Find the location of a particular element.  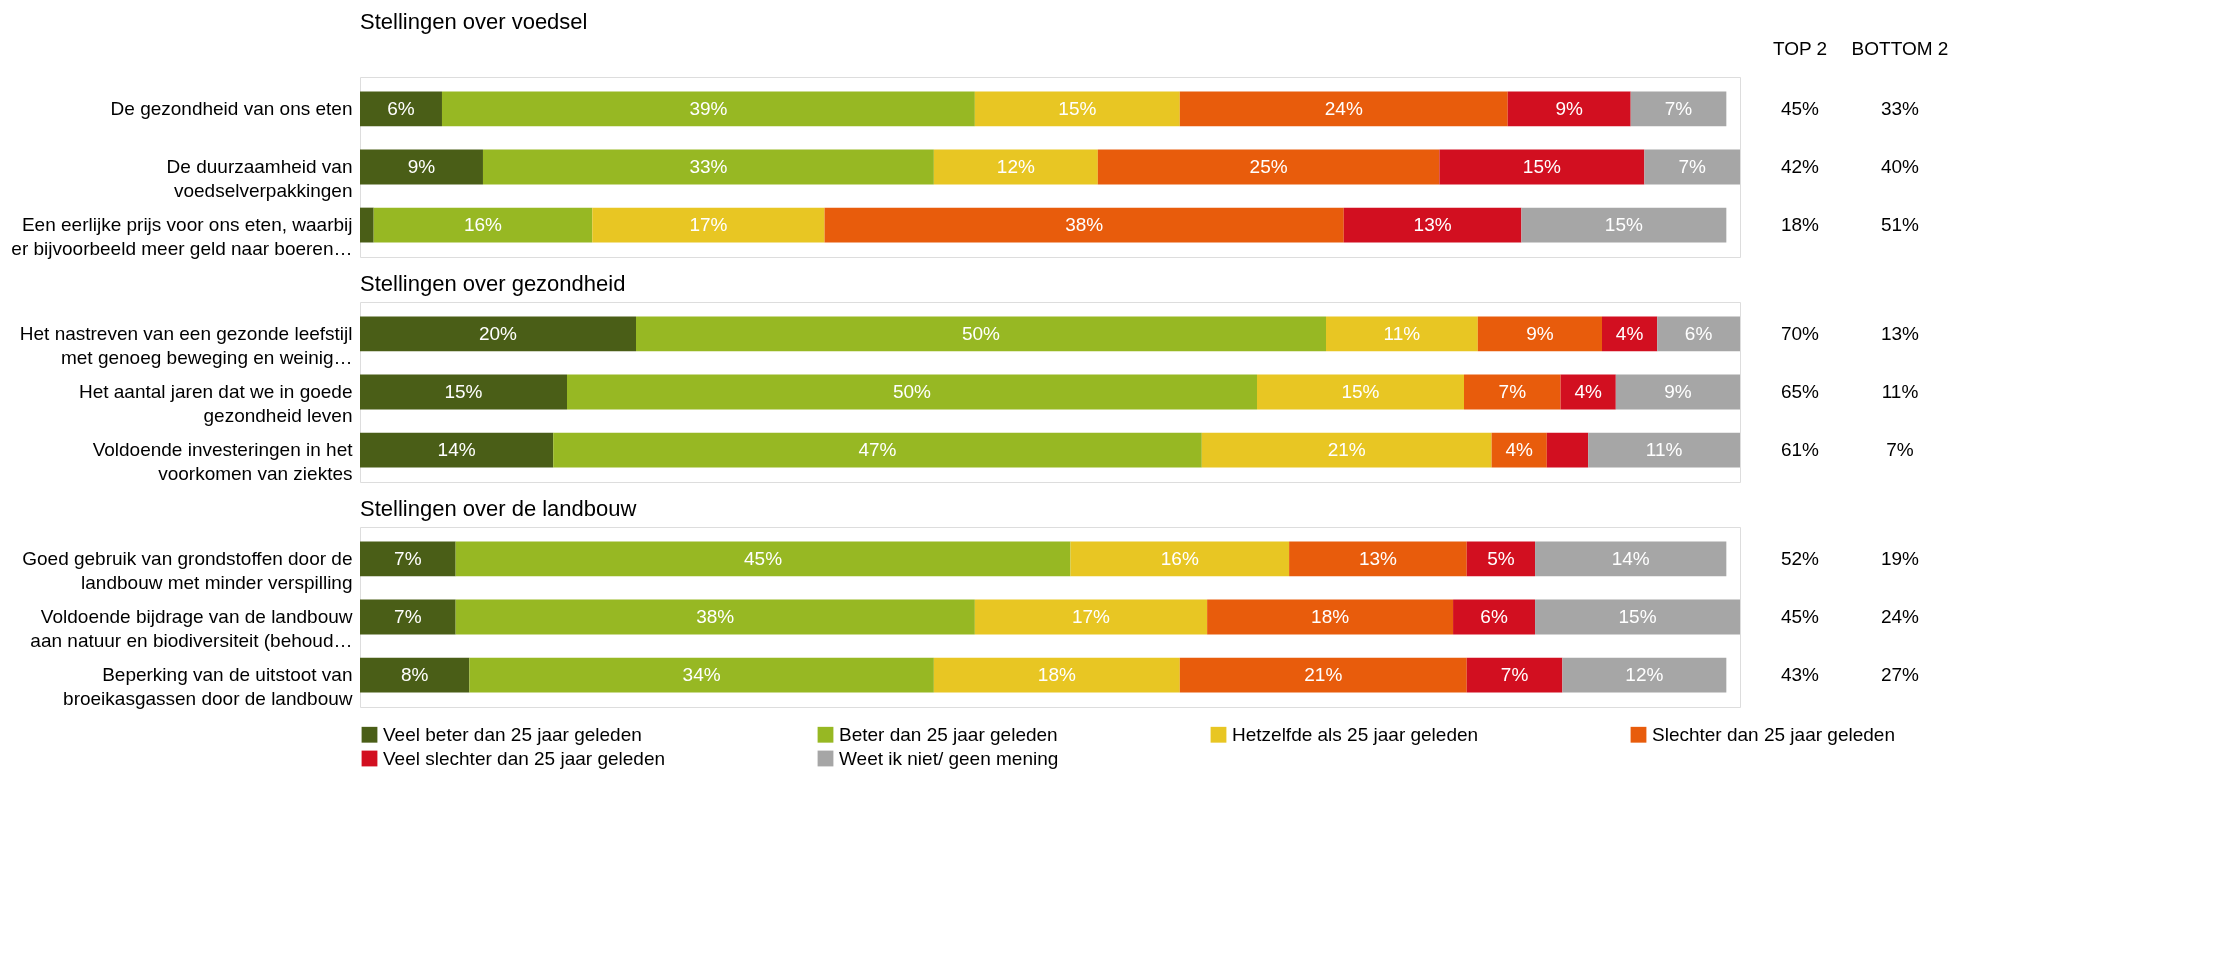

text: 18% is located at coordinates (1800, 225).